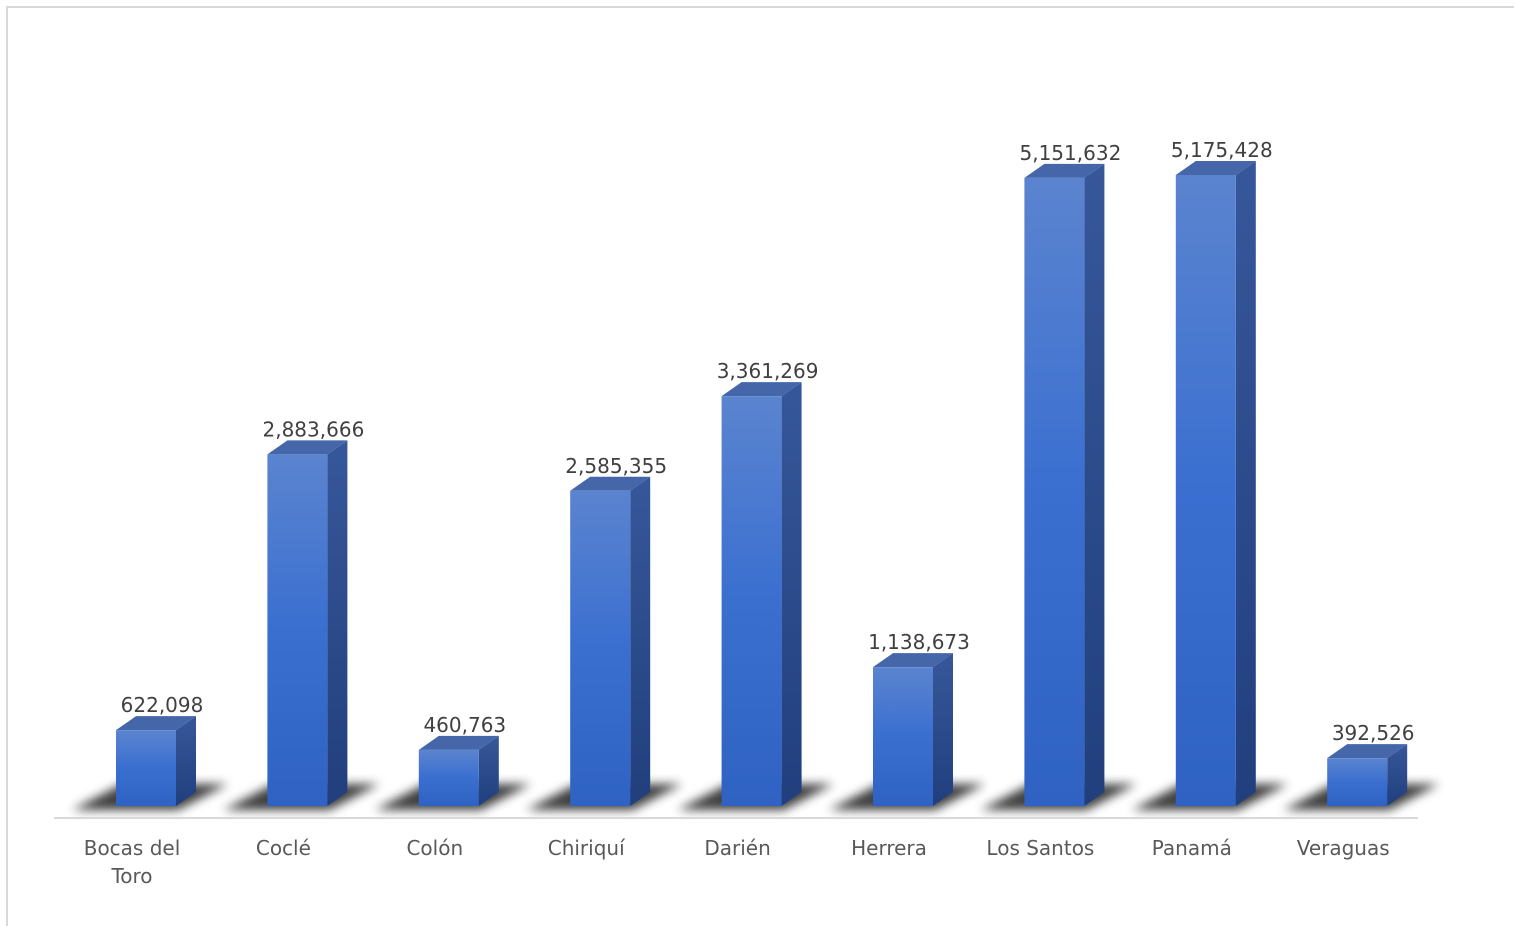 Image resolution: width=1514 pixels, height=926 pixels. I want to click on data-label: 460,763, so click(464, 725).